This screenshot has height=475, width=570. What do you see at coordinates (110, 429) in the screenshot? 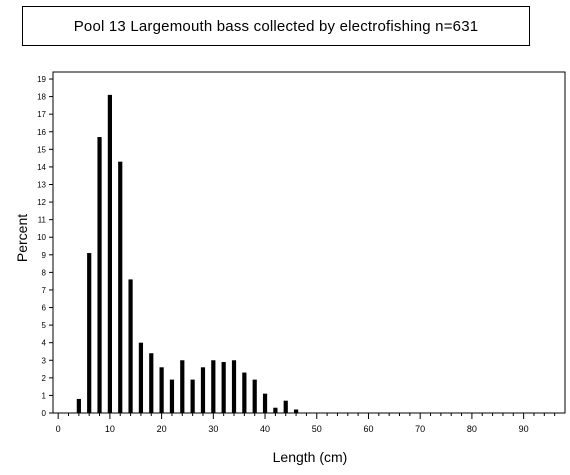
I see `x-tick-label: 10` at bounding box center [110, 429].